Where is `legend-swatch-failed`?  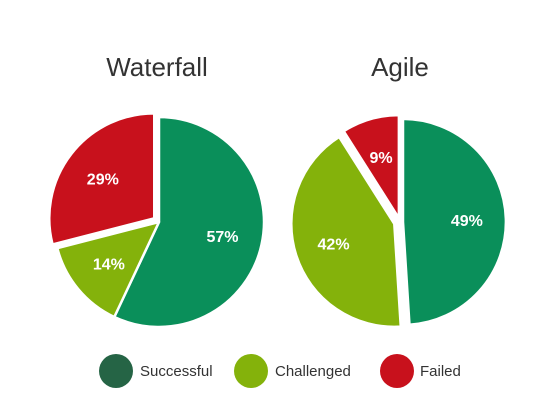
legend-swatch-failed is located at coordinates (397, 371).